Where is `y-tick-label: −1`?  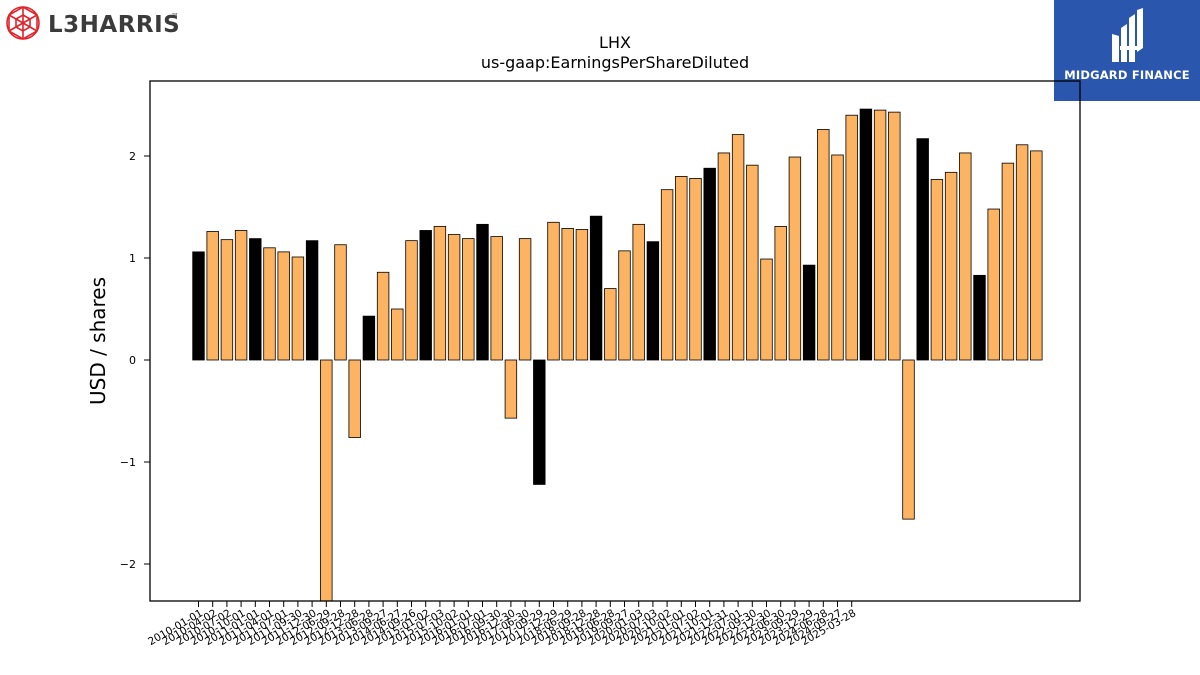
y-tick-label: −1 is located at coordinates (128, 462).